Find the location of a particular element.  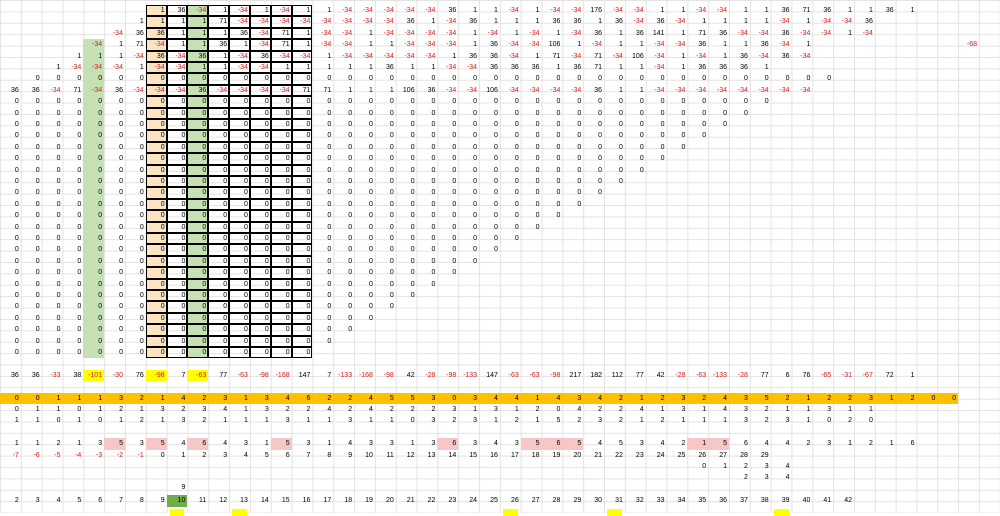

pink-row-cell: 4 is located at coordinates (496, 444).